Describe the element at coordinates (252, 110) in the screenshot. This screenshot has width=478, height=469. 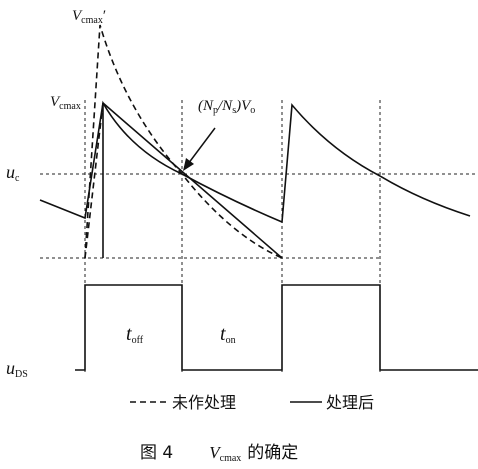
I see `text-part: o` at that location.